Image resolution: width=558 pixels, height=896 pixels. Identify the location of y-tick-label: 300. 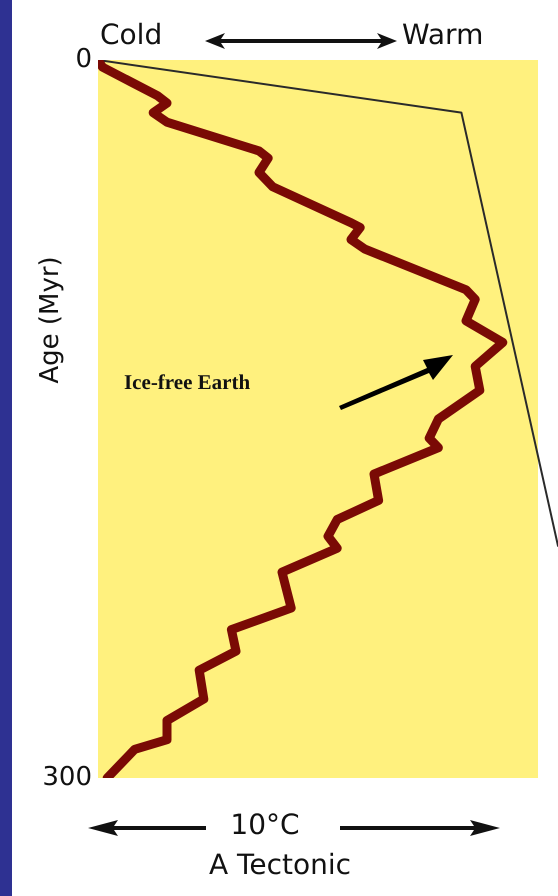
(67, 777).